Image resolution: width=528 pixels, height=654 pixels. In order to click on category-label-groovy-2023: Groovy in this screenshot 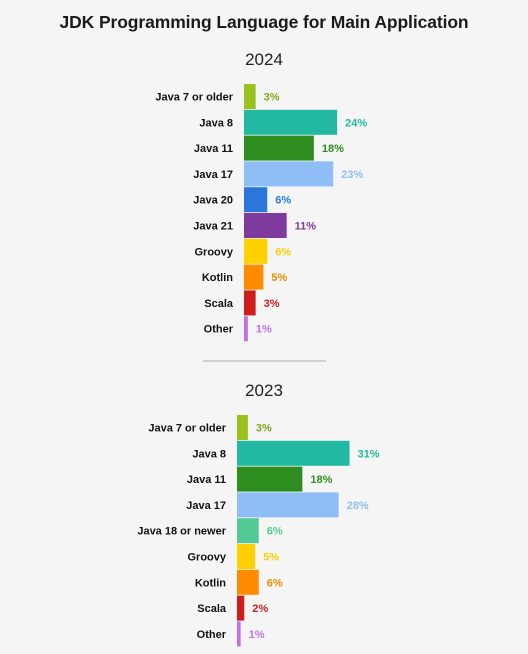, I will do `click(206, 558)`.